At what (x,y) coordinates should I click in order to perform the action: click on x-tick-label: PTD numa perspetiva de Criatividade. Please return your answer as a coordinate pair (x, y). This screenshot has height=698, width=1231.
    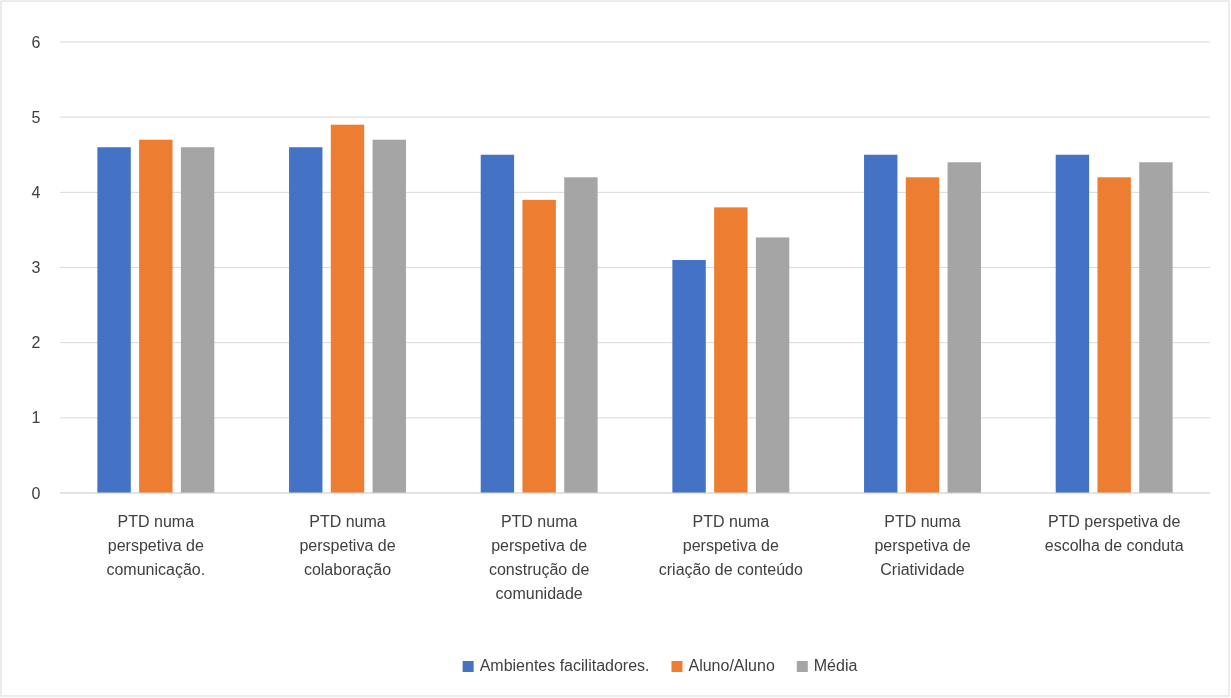
    Looking at the image, I should click on (922, 545).